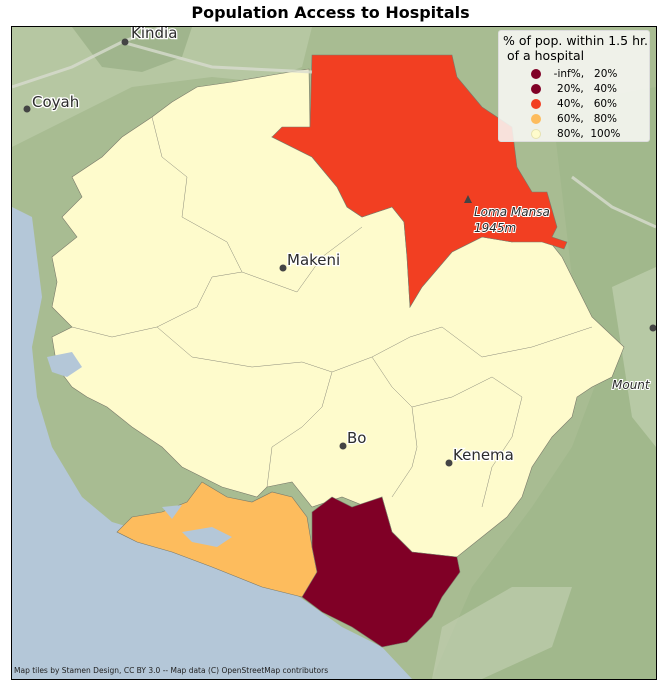 The image size is (661, 688). Describe the element at coordinates (449, 463) in the screenshot. I see `kenema-marker` at that location.